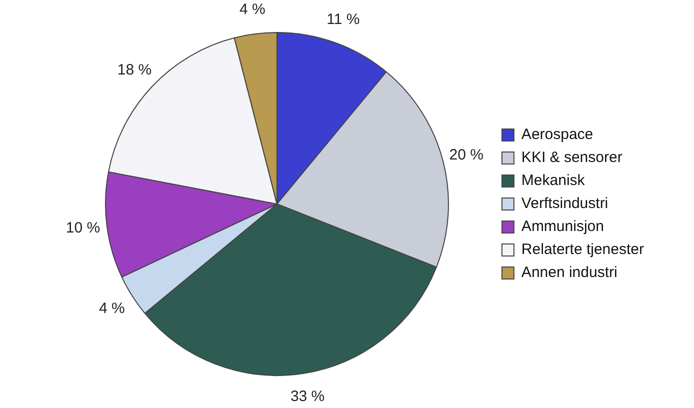 The height and width of the screenshot is (408, 694). What do you see at coordinates (83, 228) in the screenshot?
I see `data-label: 10 %` at bounding box center [83, 228].